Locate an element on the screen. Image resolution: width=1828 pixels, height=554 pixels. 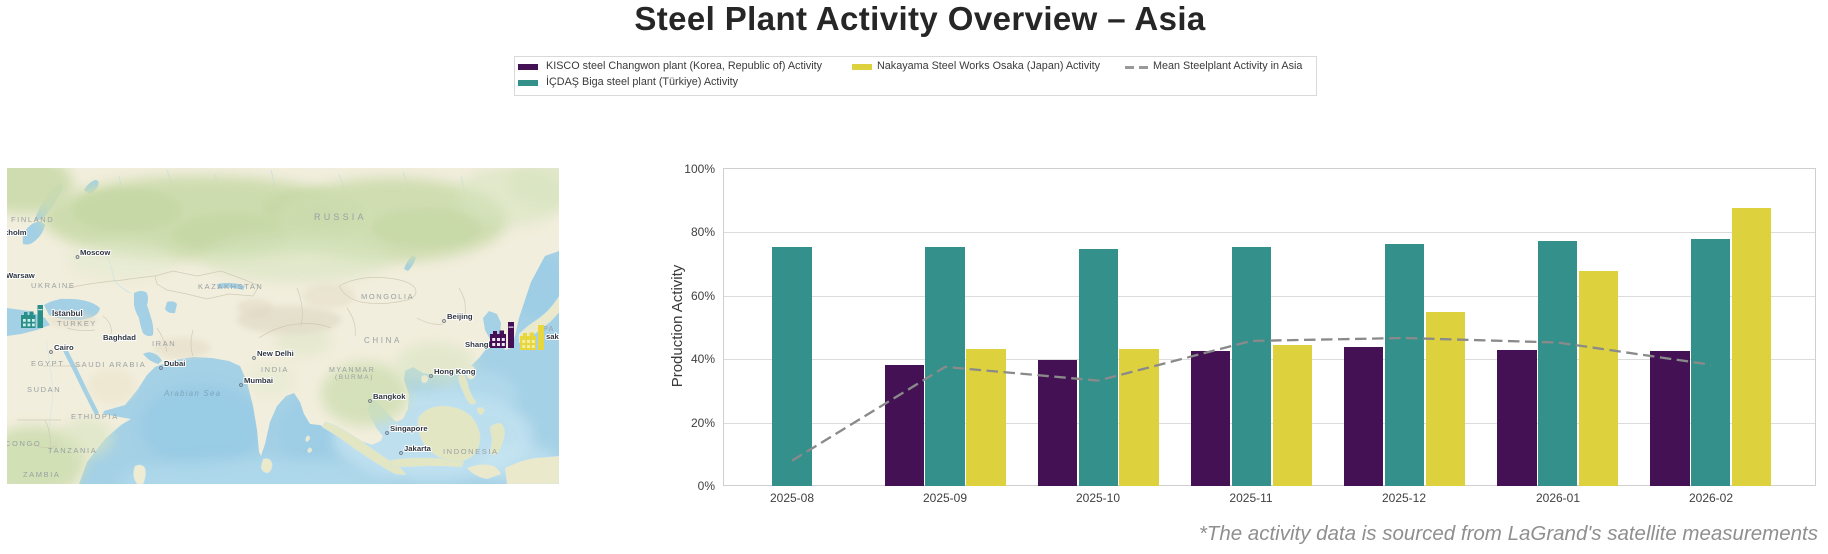
svg-text: ETHIOPIA is located at coordinates (95, 416).